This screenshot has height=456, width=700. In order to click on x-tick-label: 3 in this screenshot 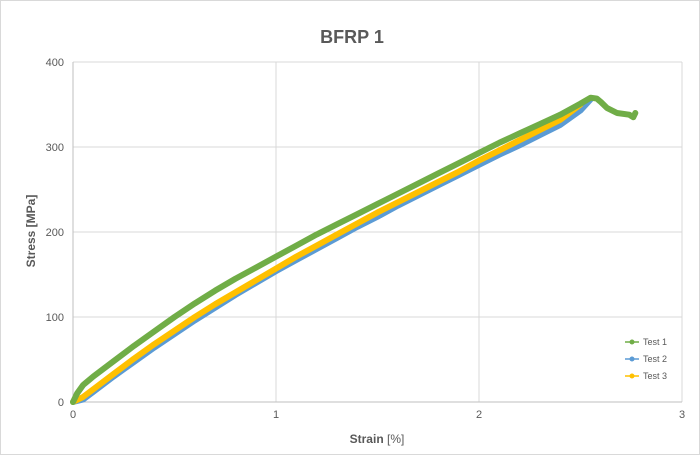, I will do `click(682, 415)`.